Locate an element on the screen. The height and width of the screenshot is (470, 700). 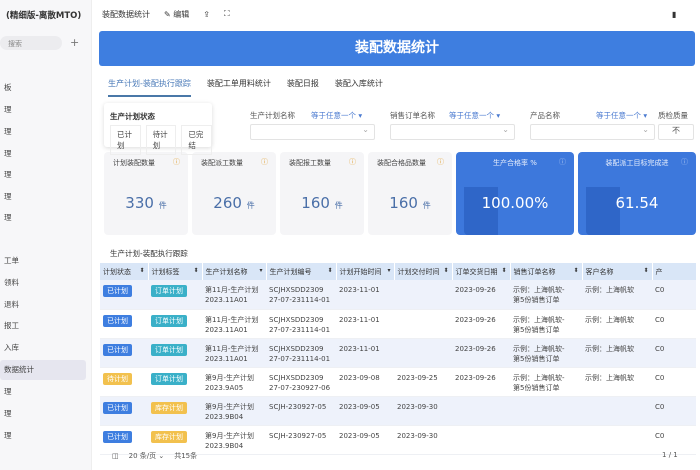
table-cell: 第9月-生产计划 2023.9A05 is located at coordinates (234, 382).